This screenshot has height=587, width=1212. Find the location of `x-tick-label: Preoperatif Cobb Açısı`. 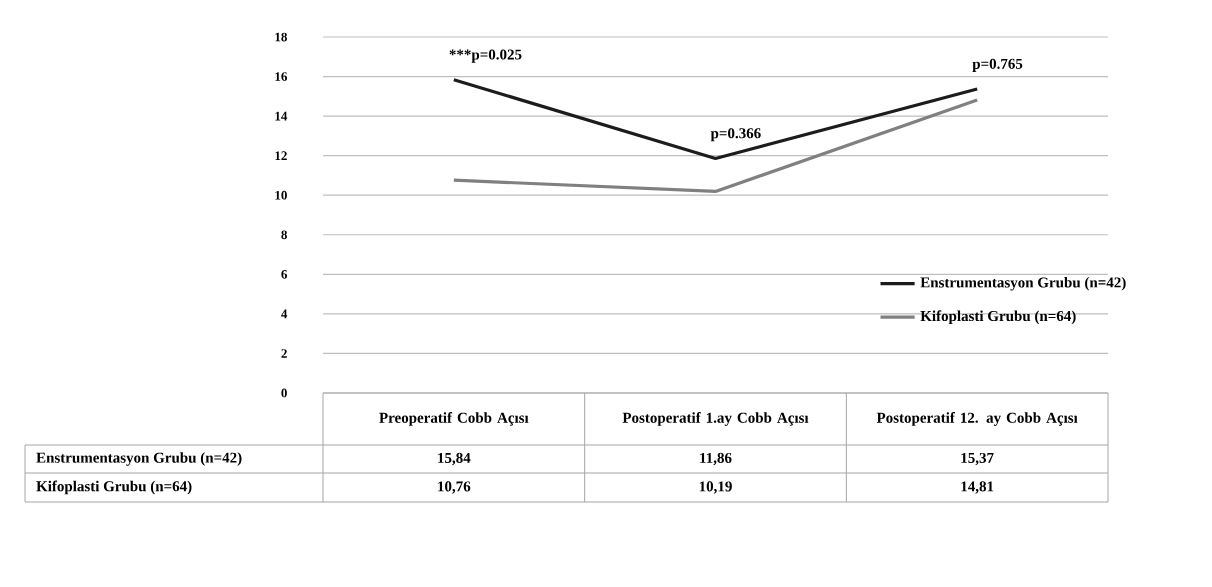

x-tick-label: Preoperatif Cobb Açısı is located at coordinates (454, 419).